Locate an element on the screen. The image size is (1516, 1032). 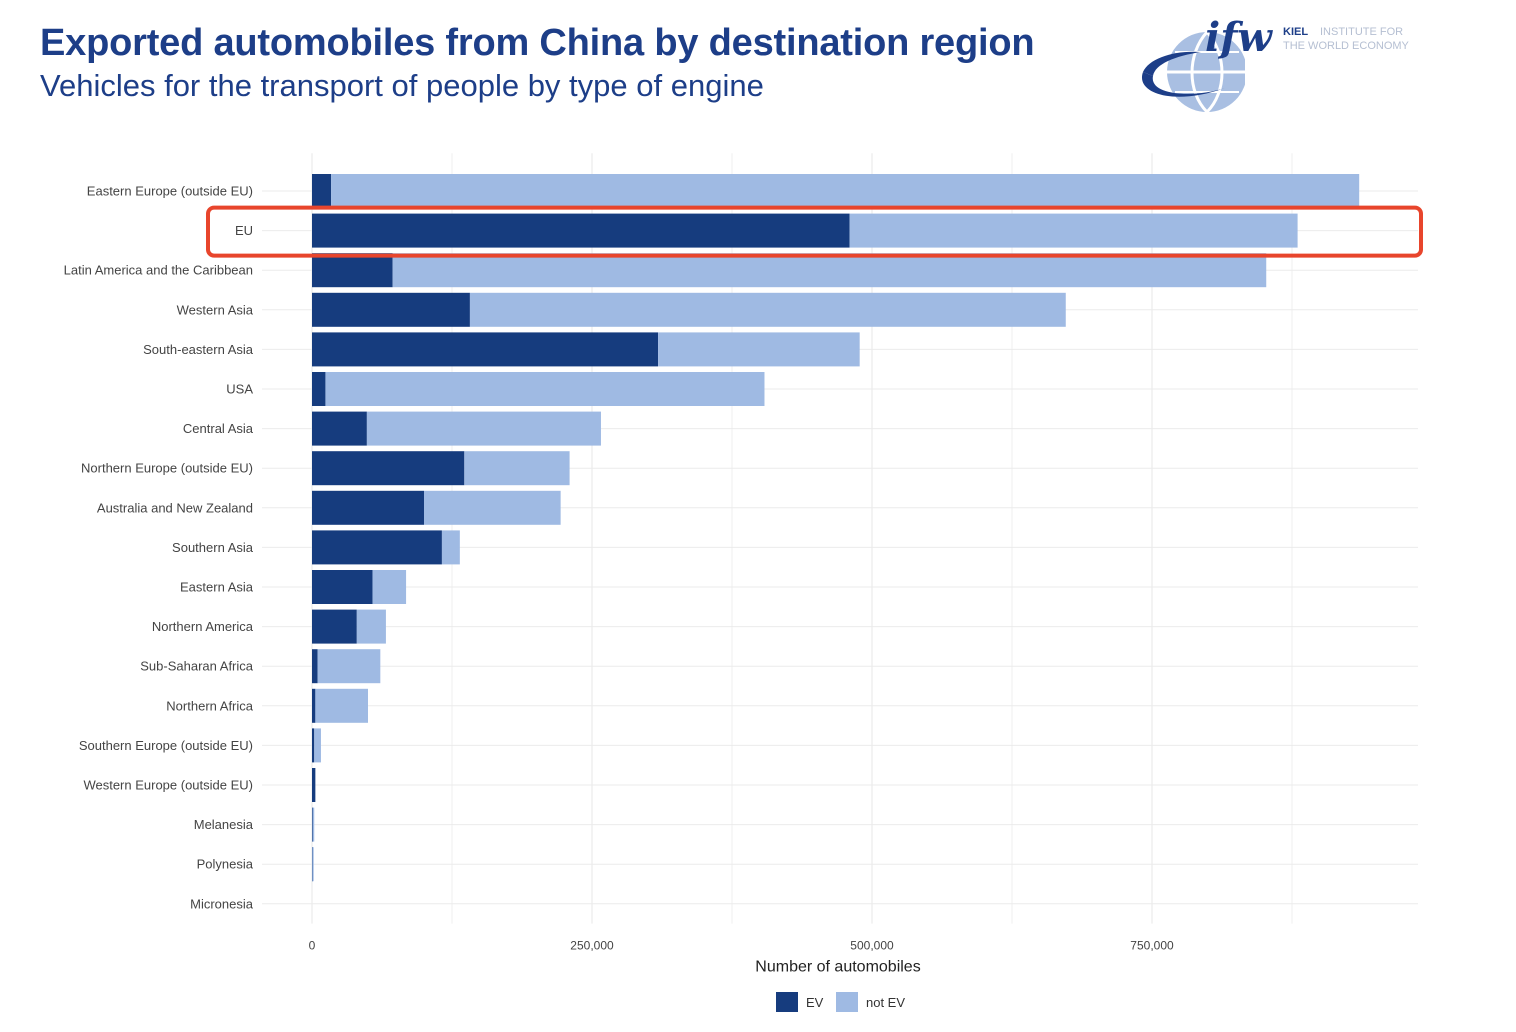
category-label: Southern Europe (outside EU) is located at coordinates (166, 745).